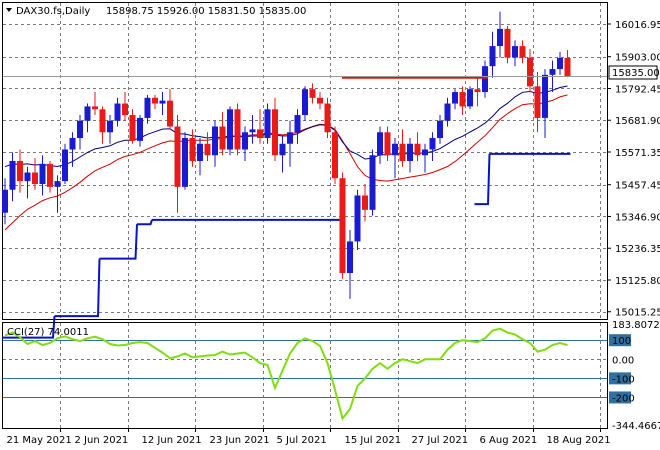 The height and width of the screenshot is (450, 660). Describe the element at coordinates (206, 11) in the screenshot. I see `ohlc-header: 15898.75 15926.00 15831.50 15835.00` at that location.